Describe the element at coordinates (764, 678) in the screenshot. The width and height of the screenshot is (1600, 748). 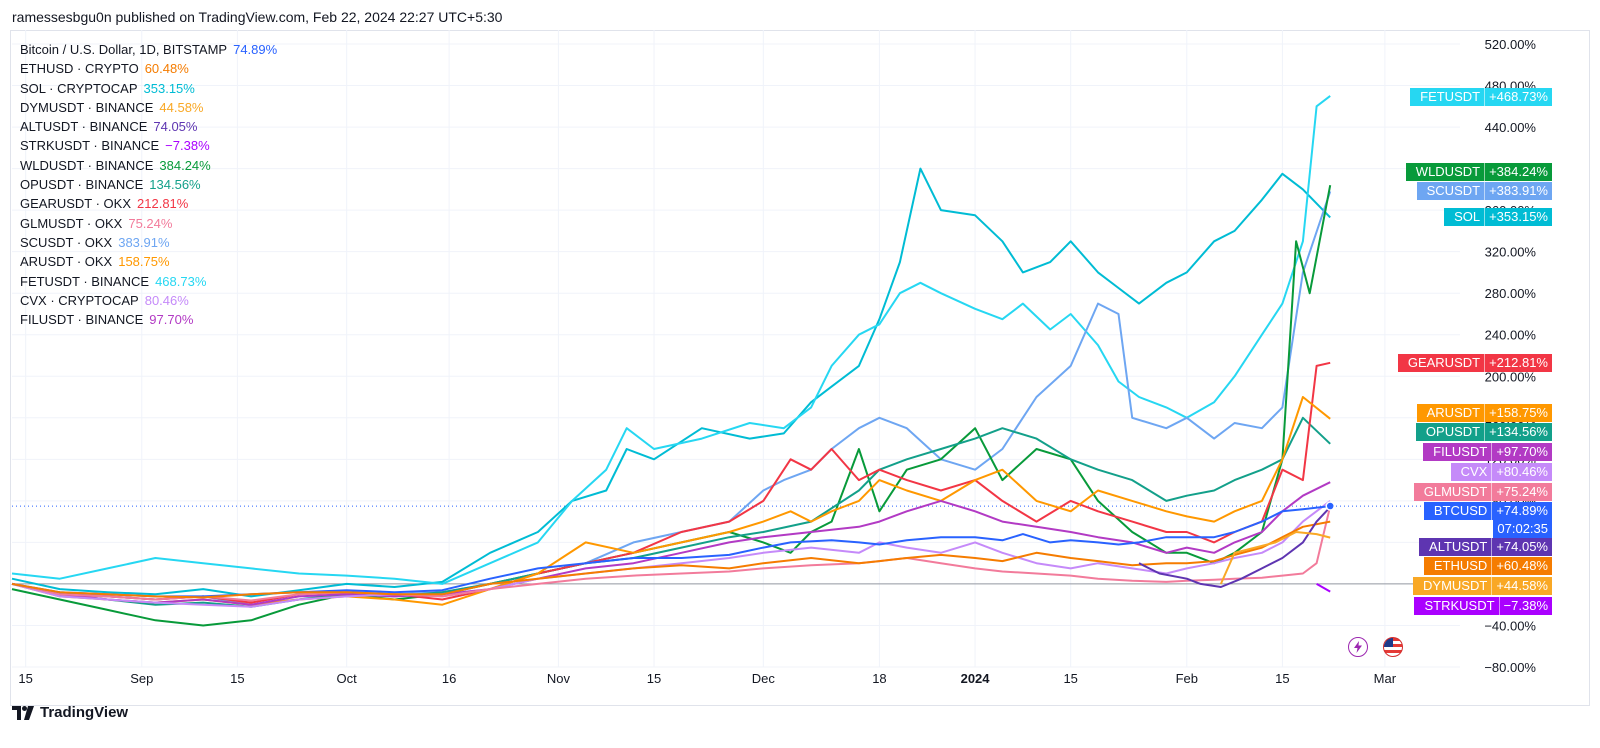
I see `x-tick-label: Dec` at that location.